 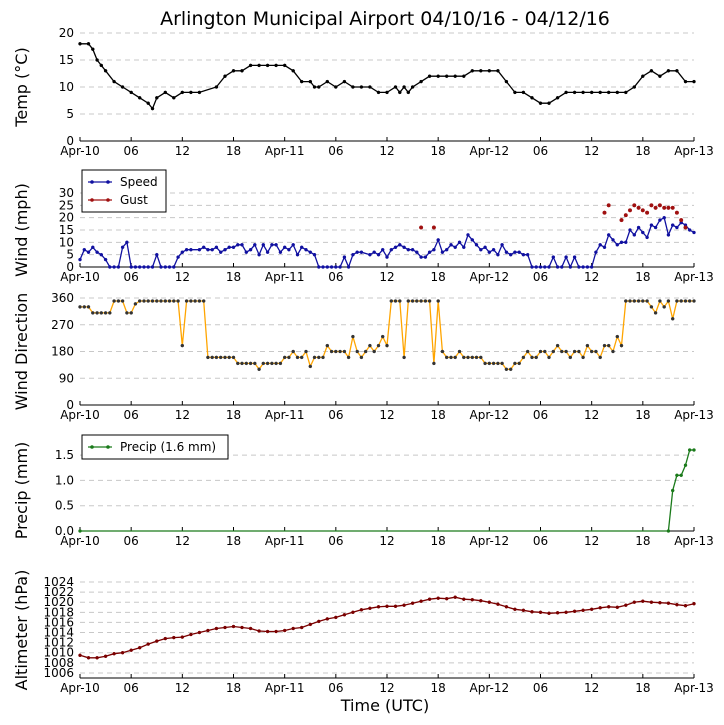 I want to click on alt-x-tick-label: Apr-11, so click(x=285, y=688).